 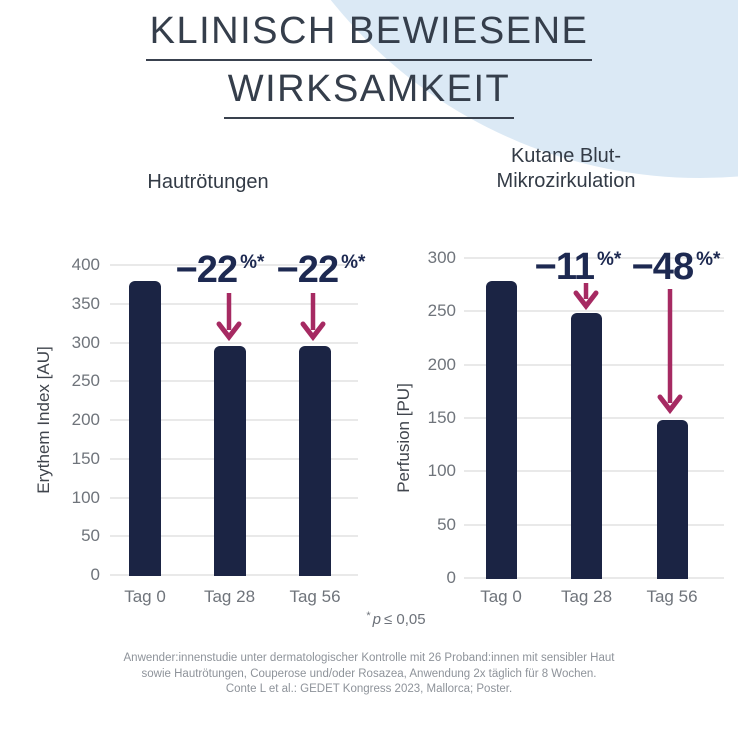 I want to click on page-title-row-1: KLINISCH BEWIESENE, so click(x=369, y=35).